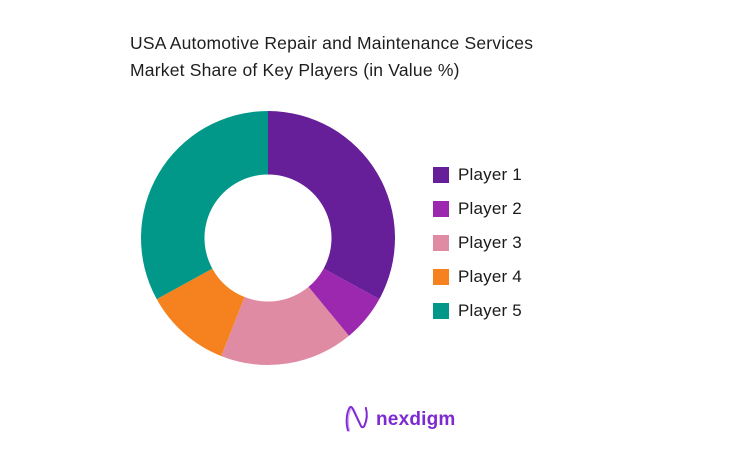 The width and height of the screenshot is (756, 459). I want to click on legend-label-player-4: Player 4, so click(490, 276).